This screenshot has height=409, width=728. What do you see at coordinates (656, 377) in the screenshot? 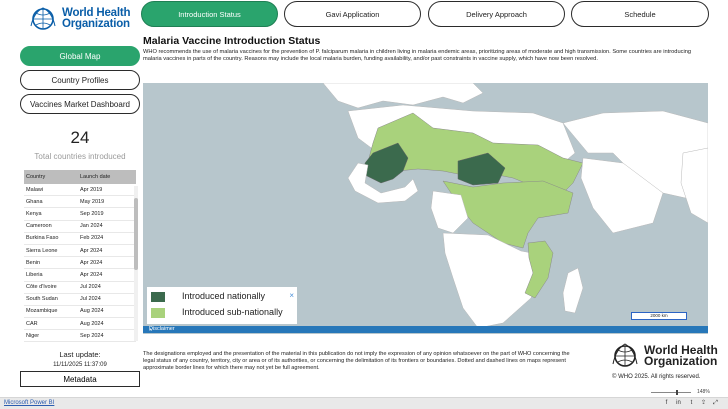
I see `copyright: © WHO 2025. All rights reserved.` at bounding box center [656, 377].